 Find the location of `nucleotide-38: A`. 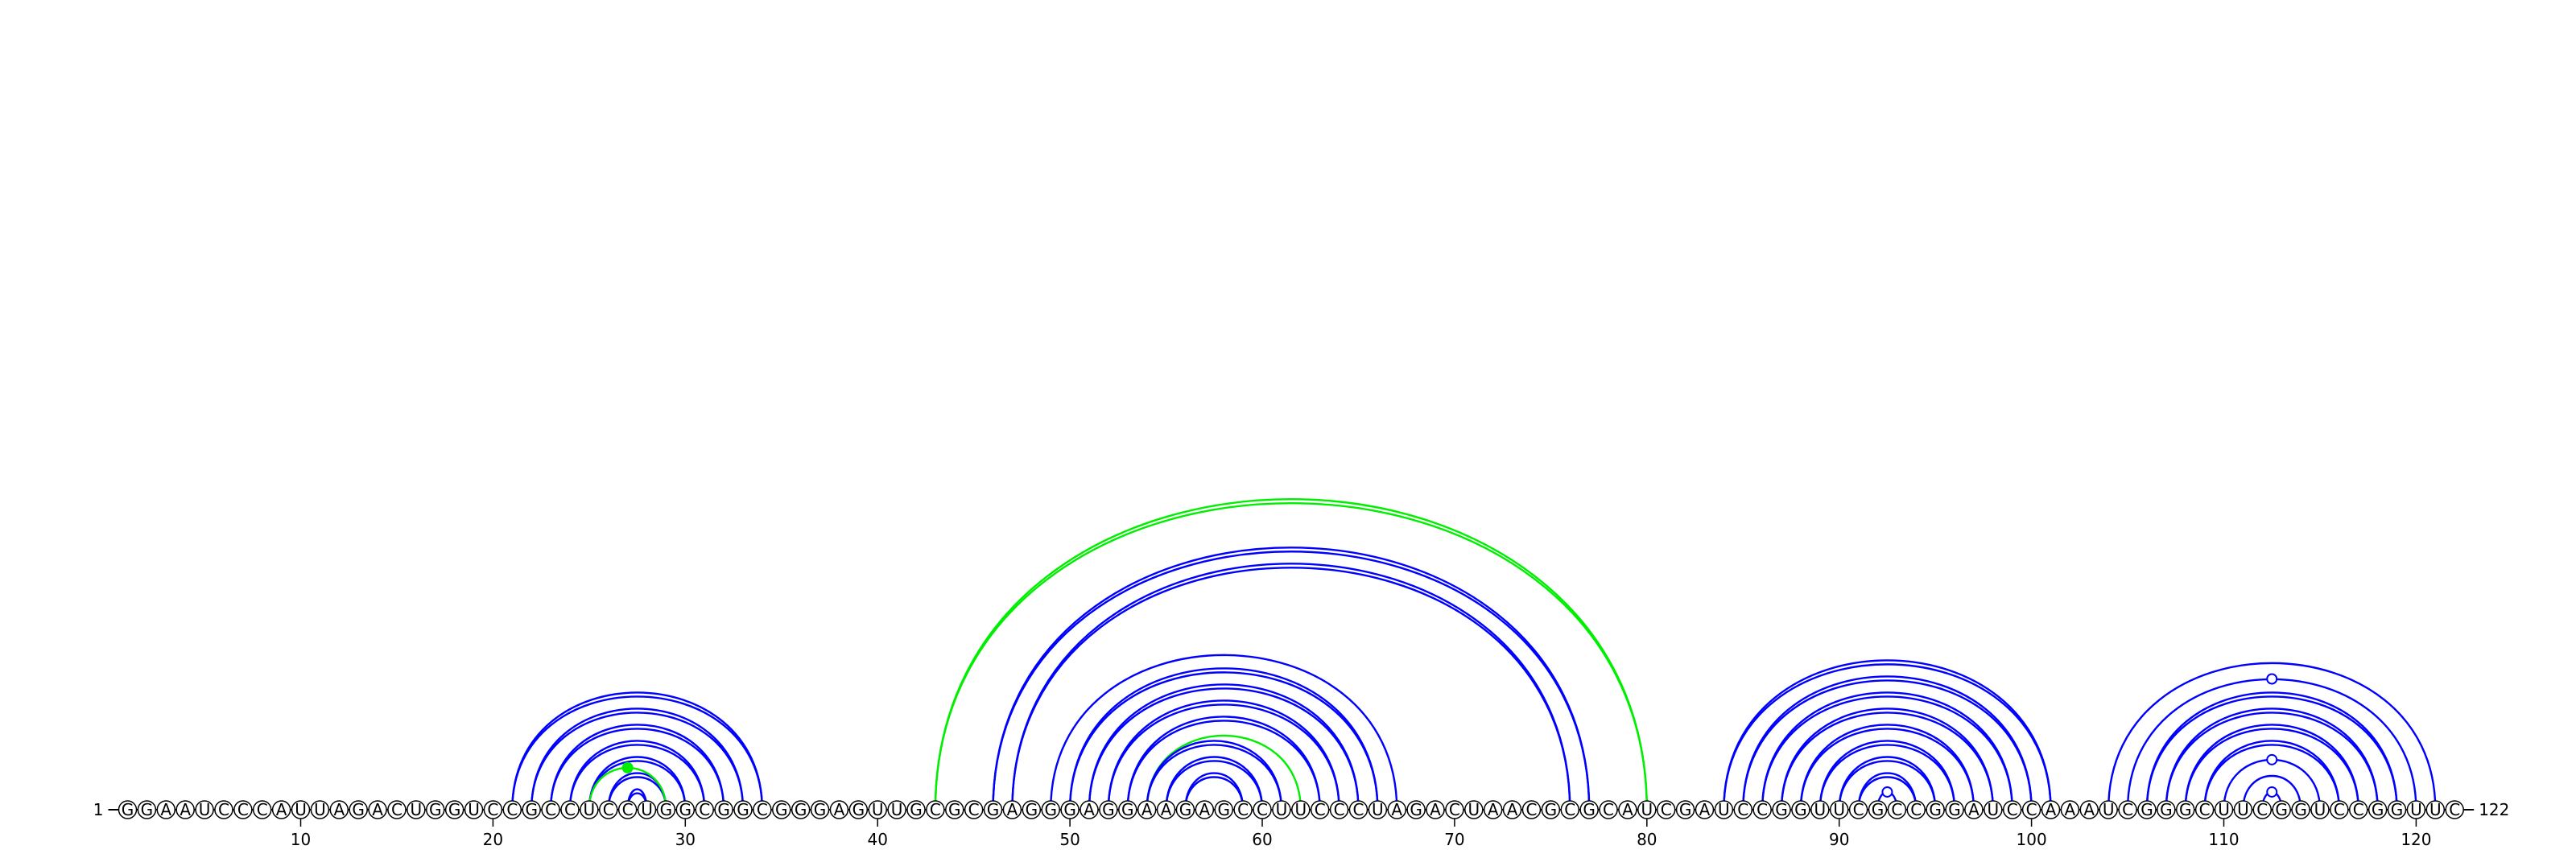

nucleotide-38: A is located at coordinates (839, 809).